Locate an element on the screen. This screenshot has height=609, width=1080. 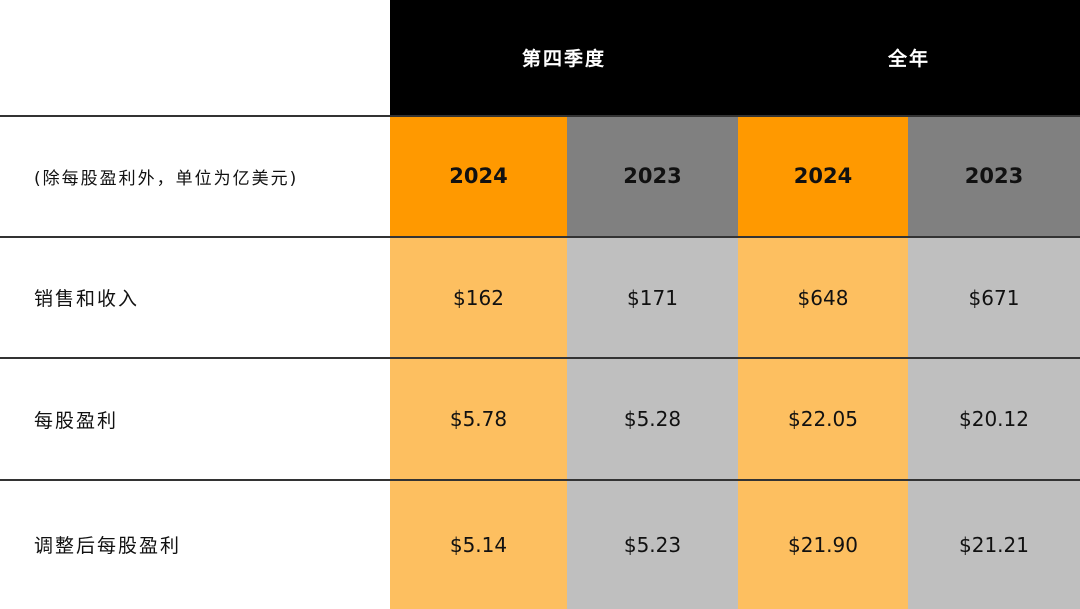
row-label: 每股盈利 is located at coordinates (195, 419).